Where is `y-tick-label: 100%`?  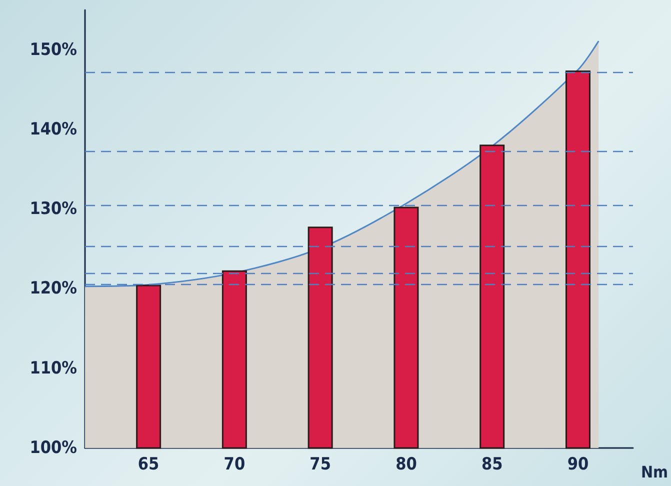 y-tick-label: 100% is located at coordinates (53, 448).